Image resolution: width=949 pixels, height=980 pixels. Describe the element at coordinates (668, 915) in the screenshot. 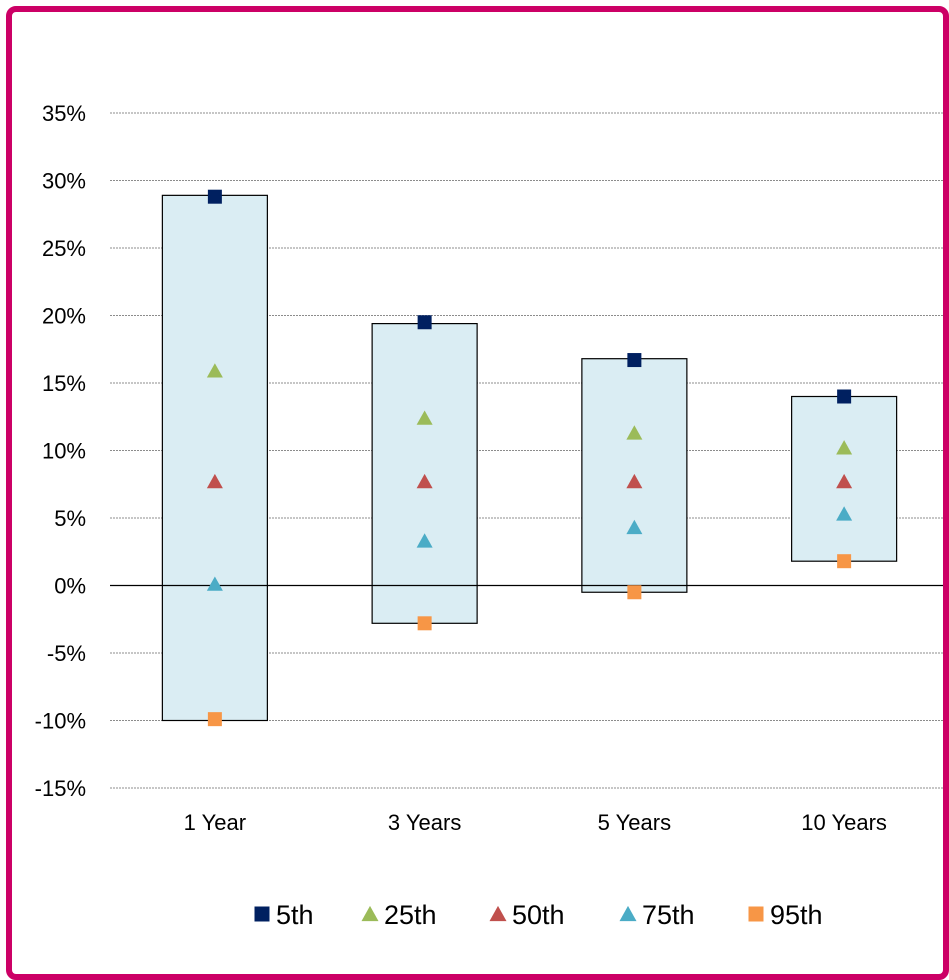

I see `legend-label-75th: 75th` at that location.